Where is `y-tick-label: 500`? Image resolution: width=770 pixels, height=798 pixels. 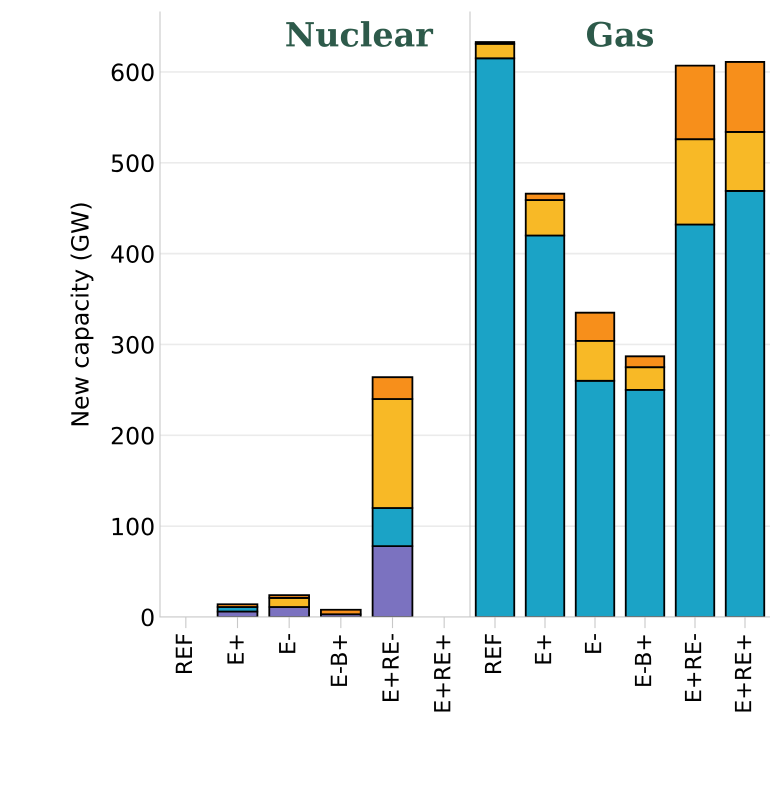 y-tick-label: 500 is located at coordinates (133, 163).